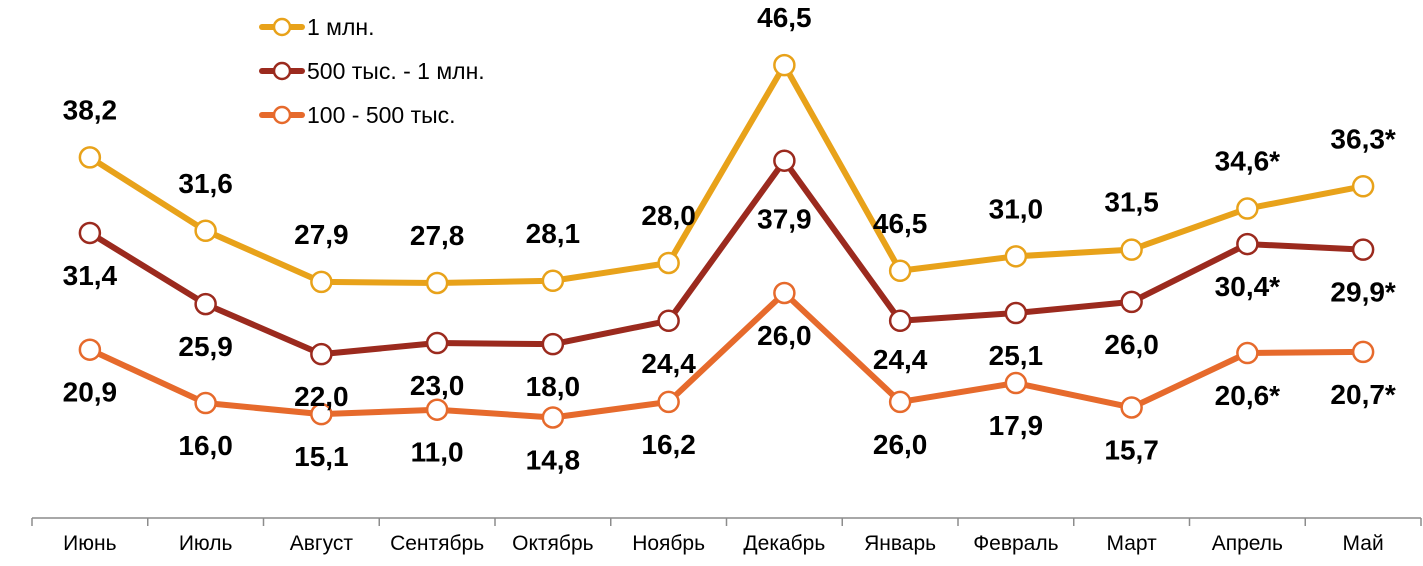  Describe the element at coordinates (90, 109) in the screenshot. I see `data-label-1: 38,2` at that location.